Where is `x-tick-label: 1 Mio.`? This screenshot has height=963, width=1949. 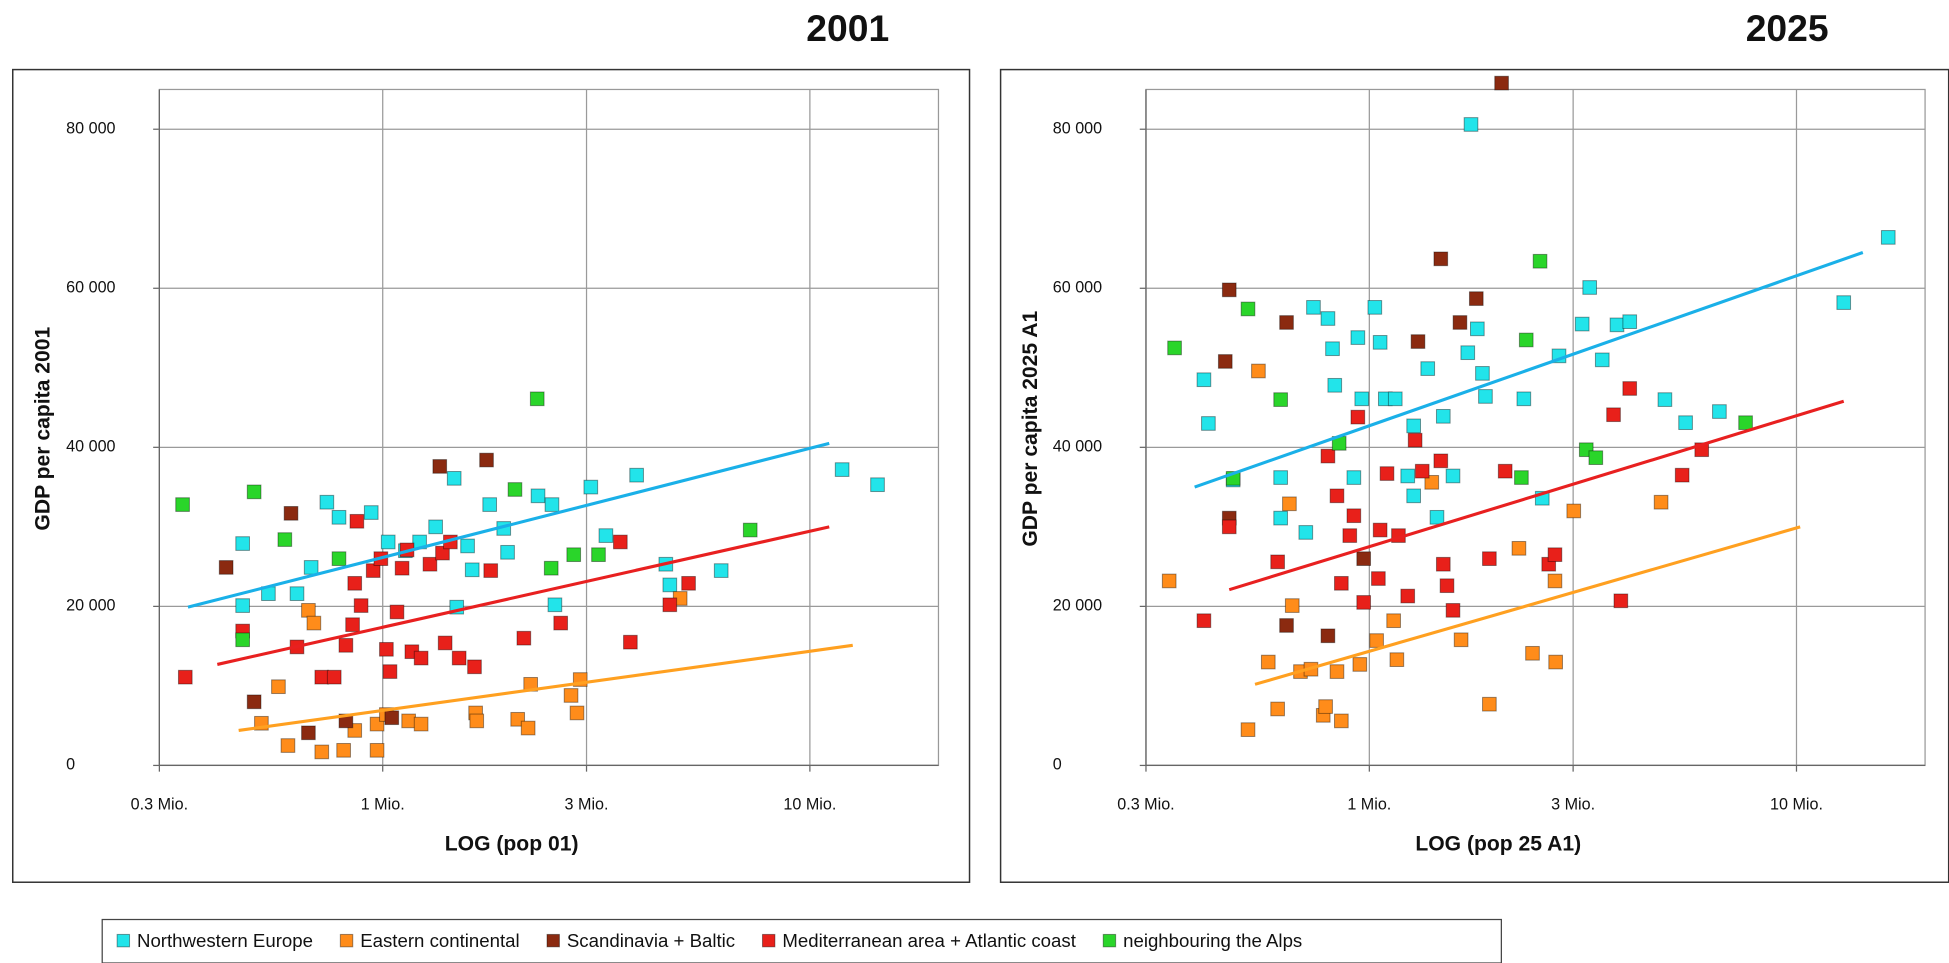
x-tick-label: 1 Mio. is located at coordinates (383, 804).